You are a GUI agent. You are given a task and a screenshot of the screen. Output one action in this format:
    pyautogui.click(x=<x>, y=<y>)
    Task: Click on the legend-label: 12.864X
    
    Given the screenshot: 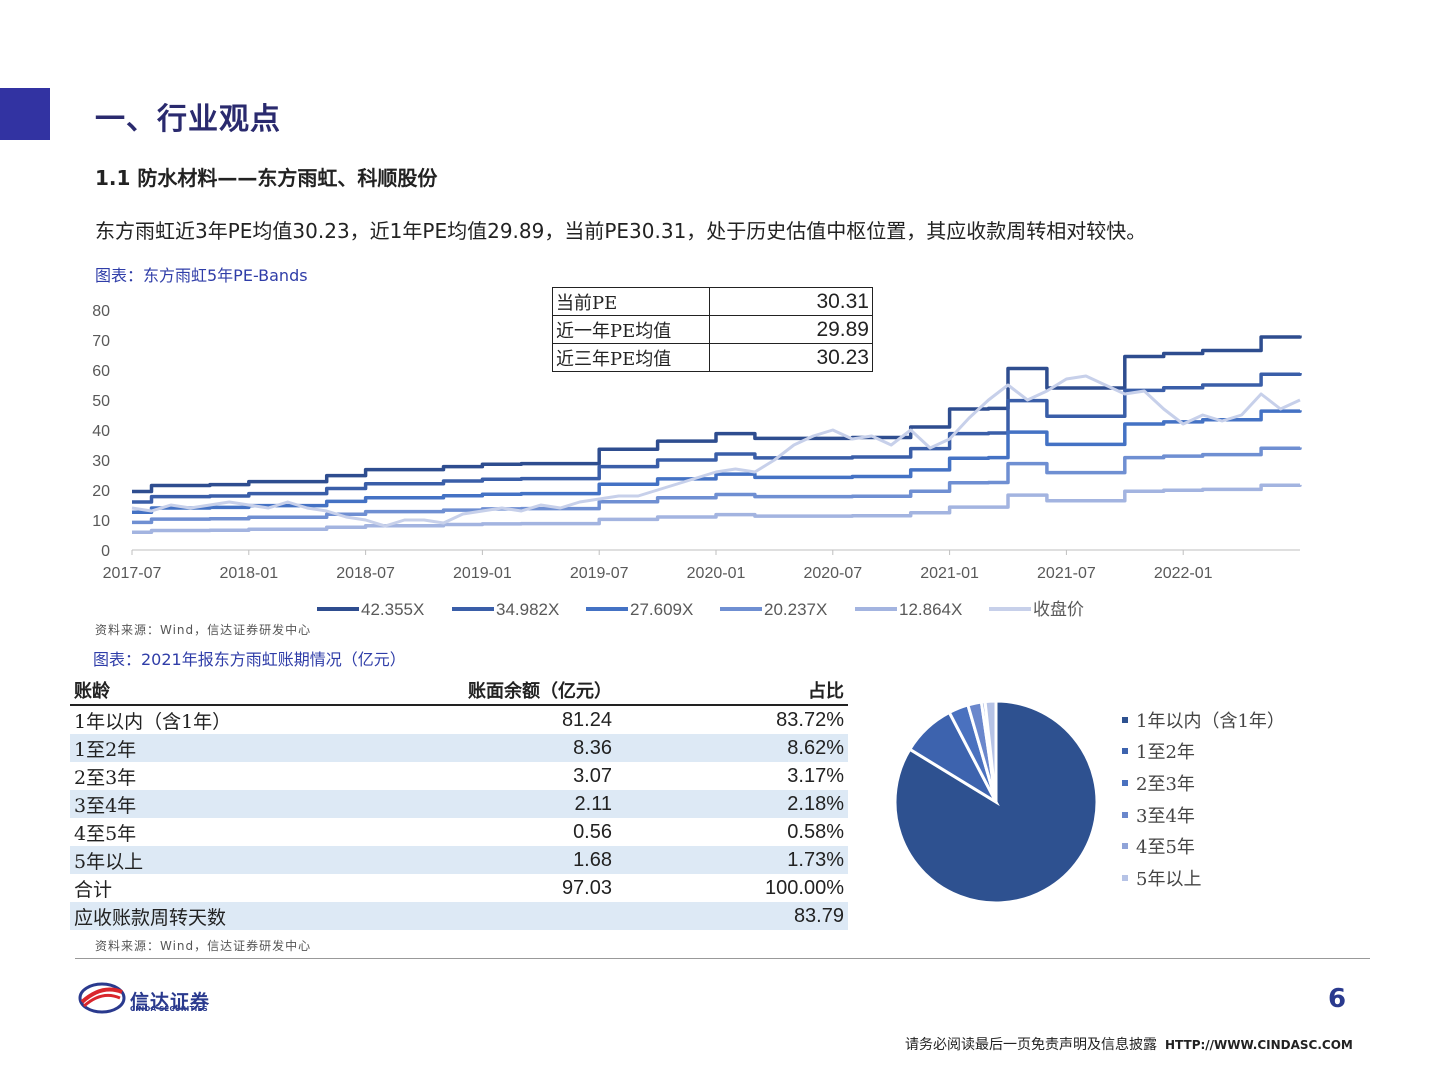 What is the action you would take?
    pyautogui.click(x=930, y=609)
    